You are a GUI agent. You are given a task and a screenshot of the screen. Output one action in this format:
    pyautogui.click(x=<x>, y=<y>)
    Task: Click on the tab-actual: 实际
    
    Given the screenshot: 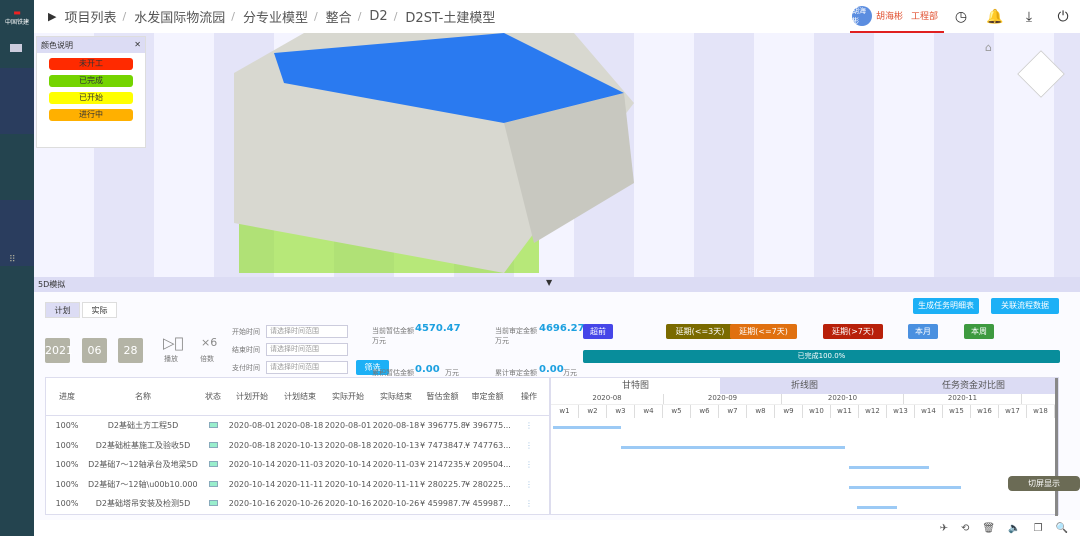 What is the action you would take?
    pyautogui.click(x=99, y=310)
    